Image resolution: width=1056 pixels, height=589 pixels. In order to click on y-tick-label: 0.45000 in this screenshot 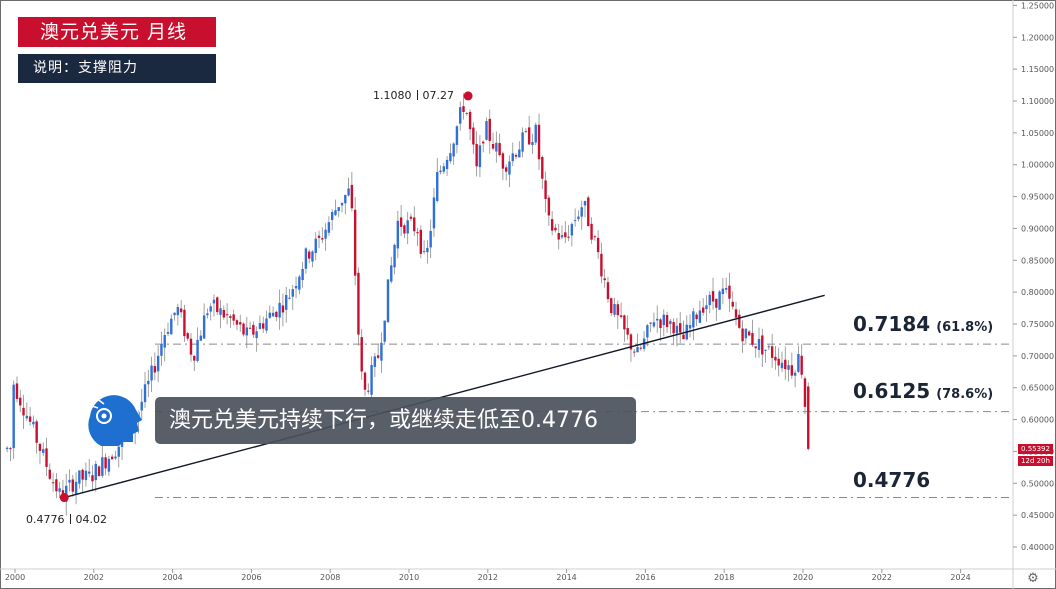, I will do `click(1037, 515)`.